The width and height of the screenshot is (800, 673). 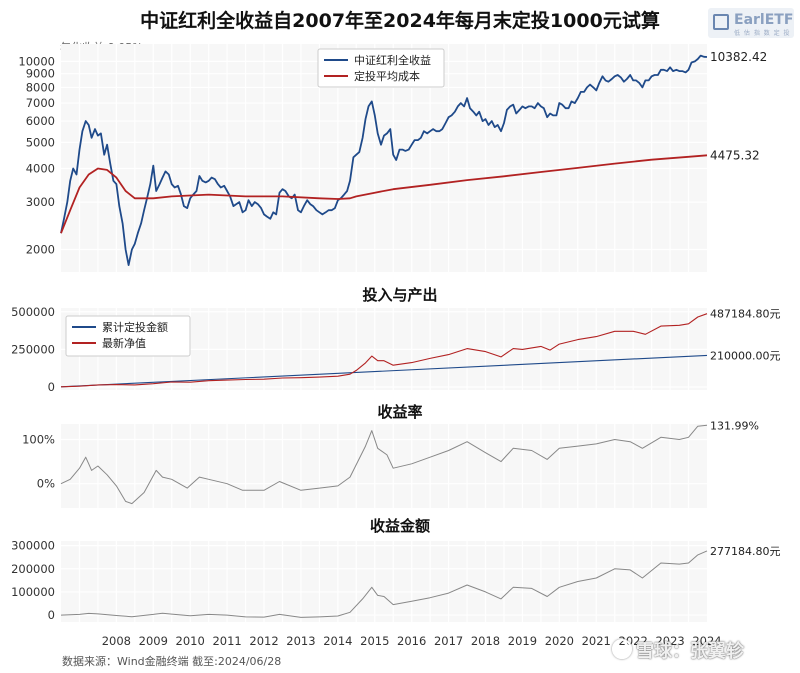 What do you see at coordinates (559, 641) in the screenshot?
I see `x-tick-label: 2020` at bounding box center [559, 641].